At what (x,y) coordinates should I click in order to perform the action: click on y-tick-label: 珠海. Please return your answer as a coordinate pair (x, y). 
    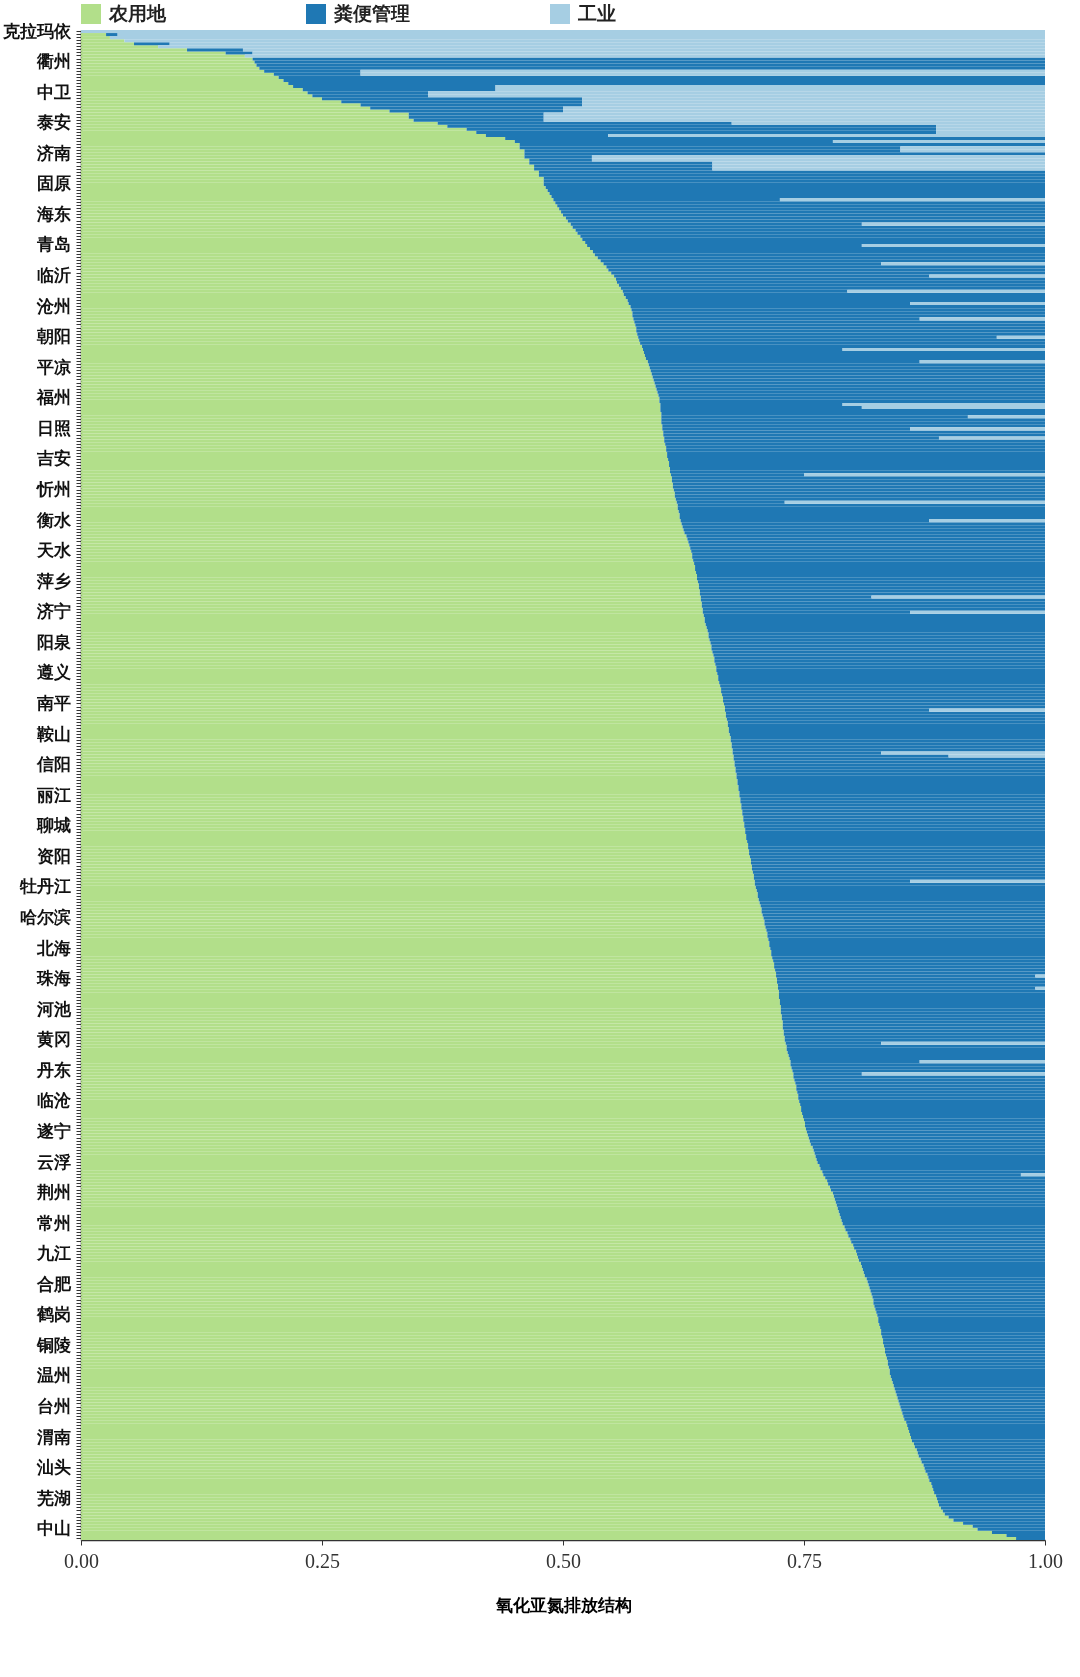
    Looking at the image, I should click on (53, 979).